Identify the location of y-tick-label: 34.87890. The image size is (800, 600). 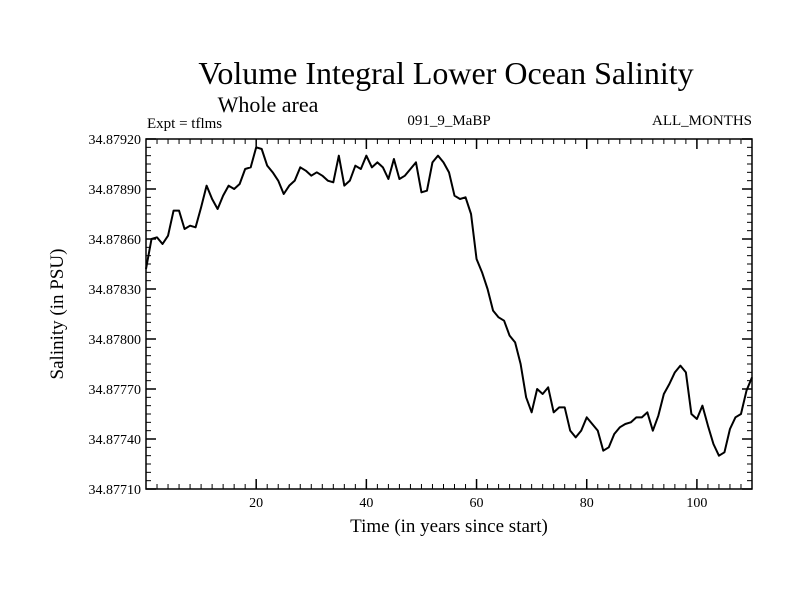
(115, 190).